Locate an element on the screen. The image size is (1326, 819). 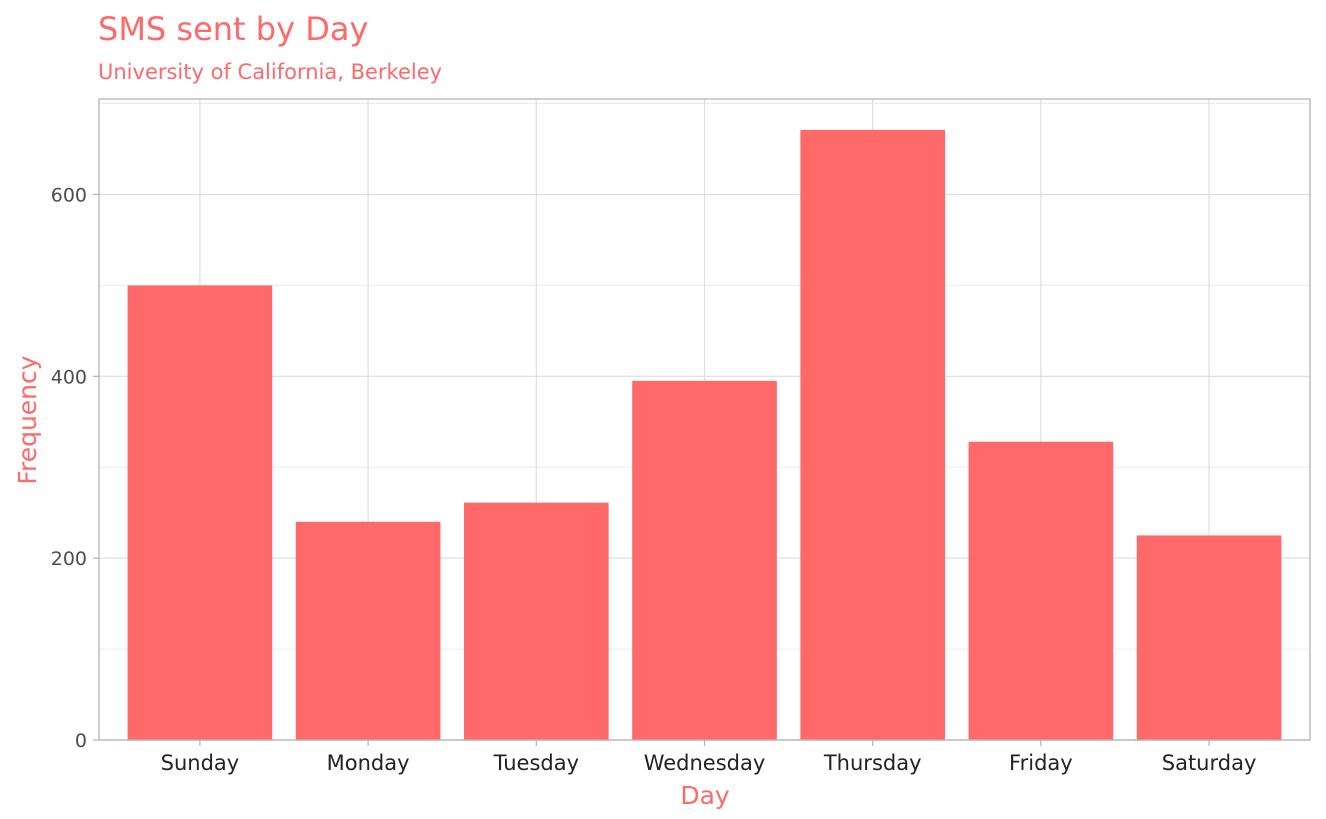
x-tick-label-sunday: Sunday is located at coordinates (200, 763).